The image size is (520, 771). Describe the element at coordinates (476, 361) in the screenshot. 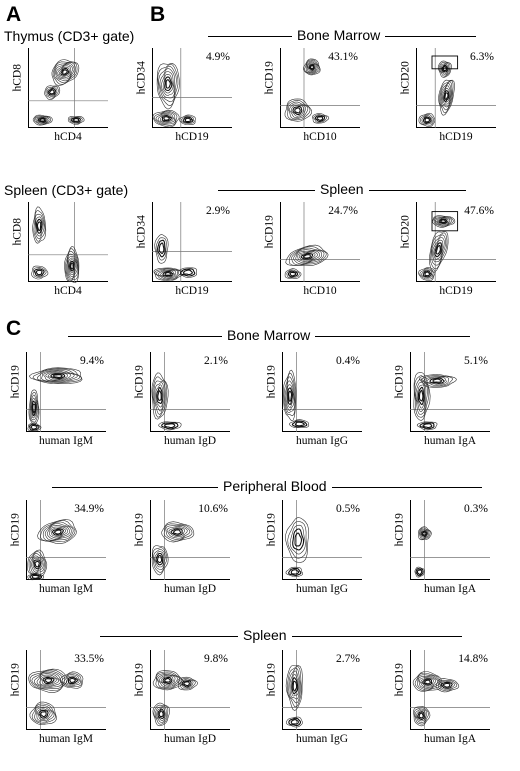

I see `percentage-label: 5.1%` at that location.